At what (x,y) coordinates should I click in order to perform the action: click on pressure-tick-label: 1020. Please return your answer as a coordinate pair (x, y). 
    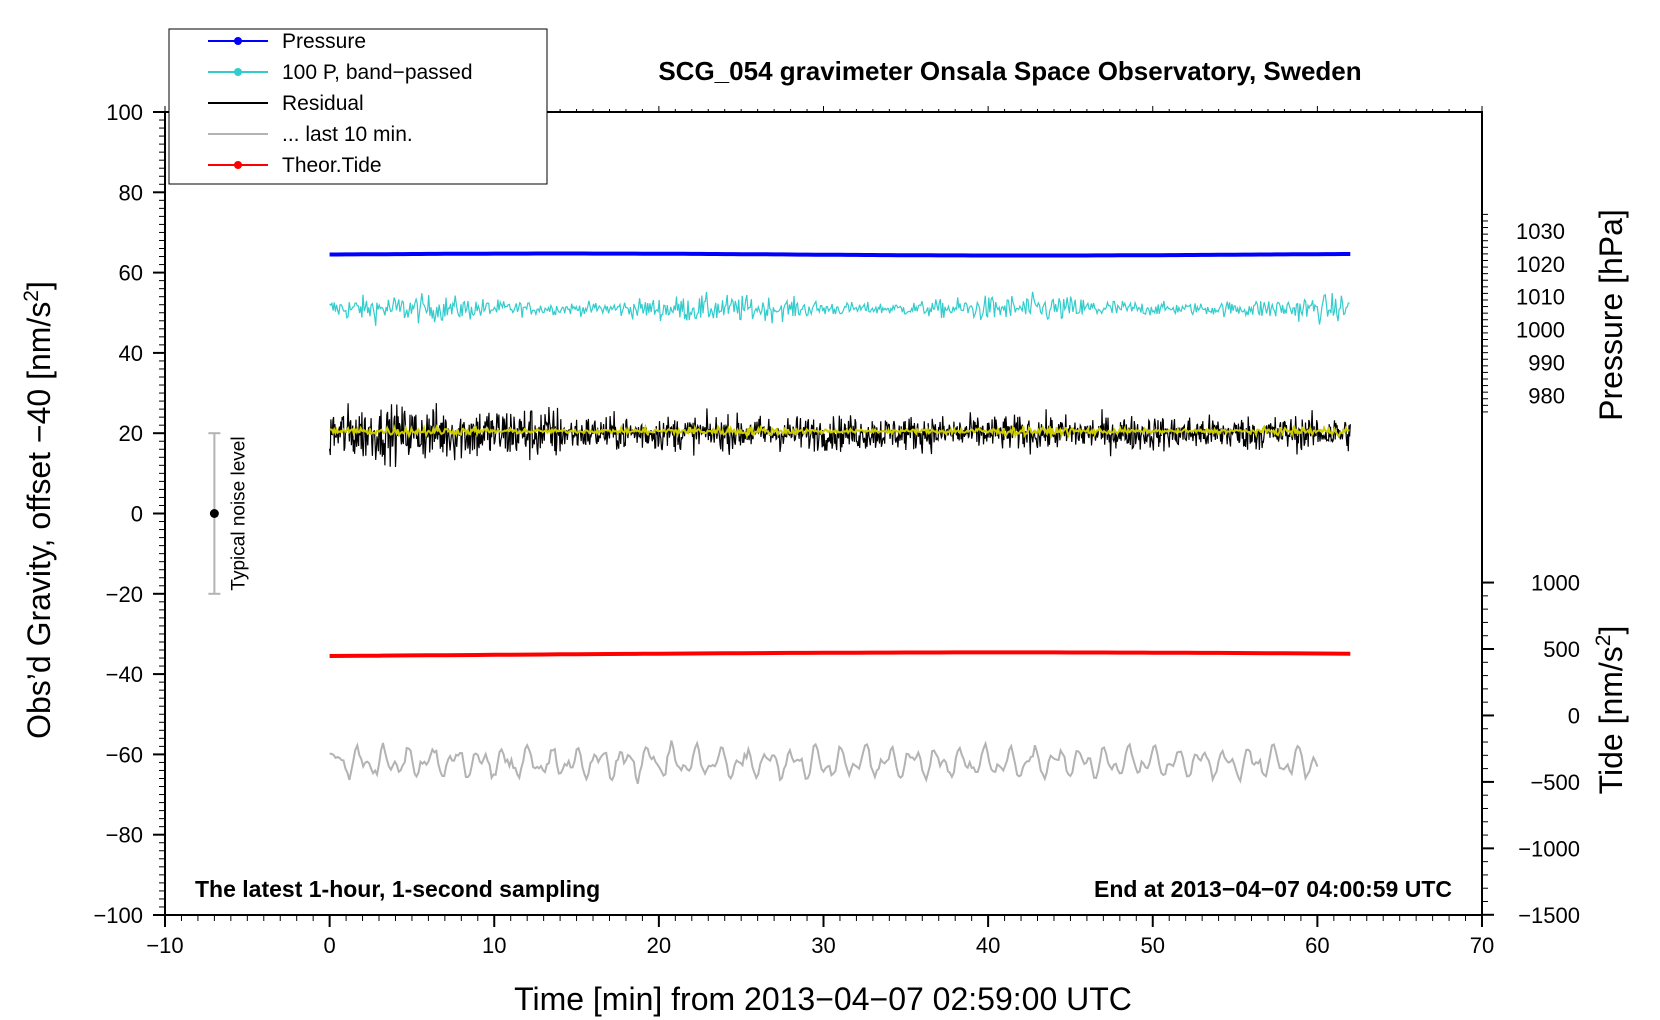
    Looking at the image, I should click on (1540, 264).